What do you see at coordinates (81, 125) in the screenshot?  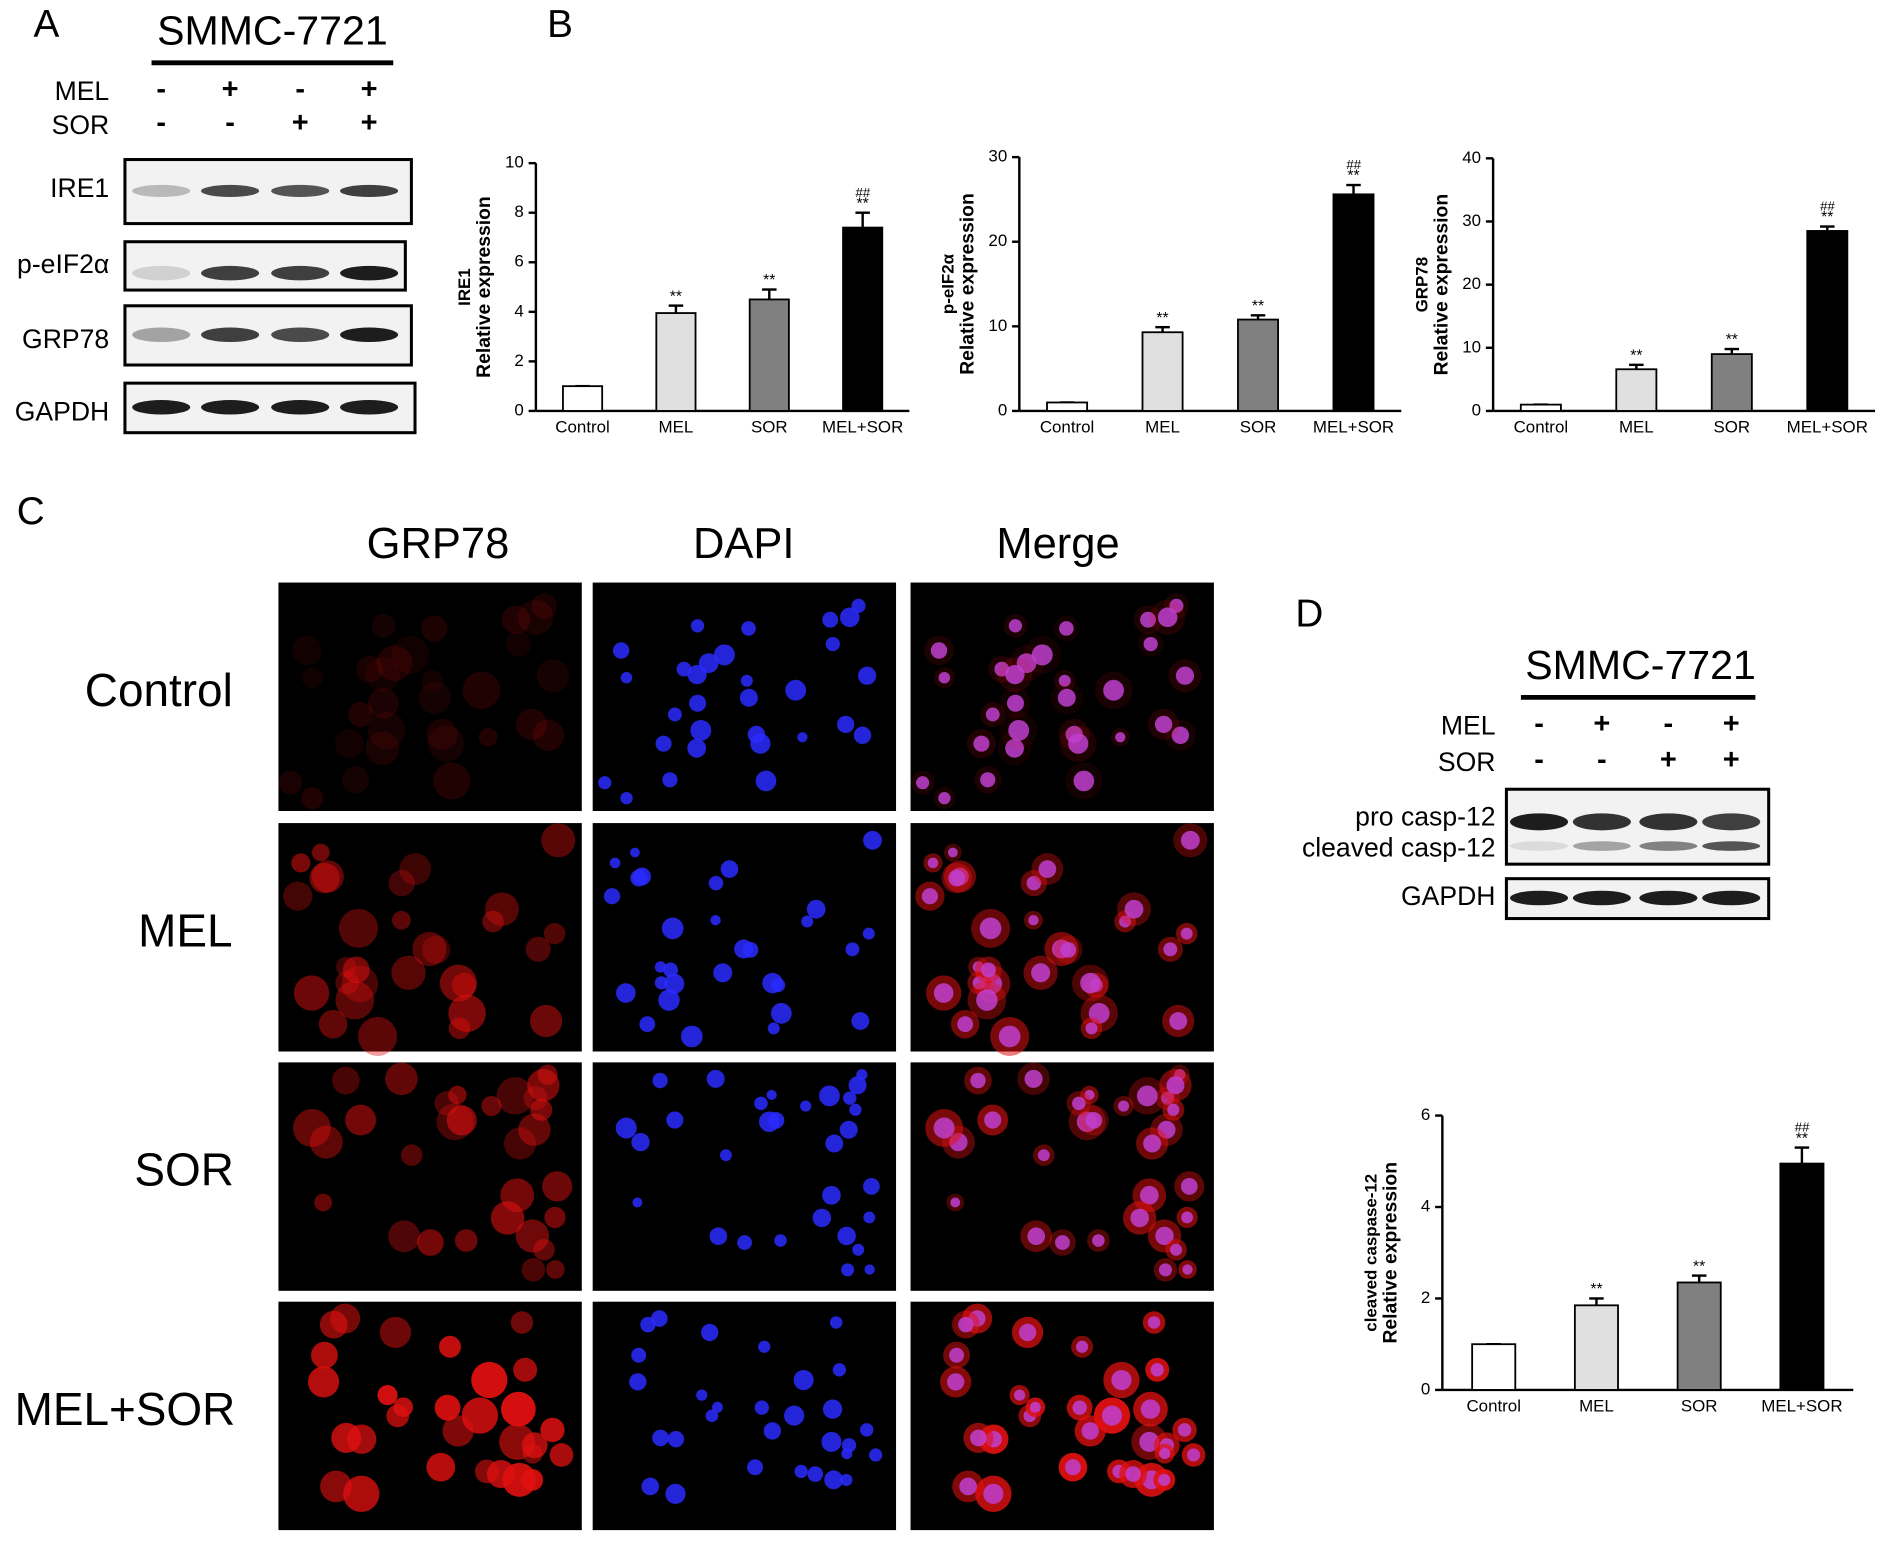 I see `treatment-label: SOR` at bounding box center [81, 125].